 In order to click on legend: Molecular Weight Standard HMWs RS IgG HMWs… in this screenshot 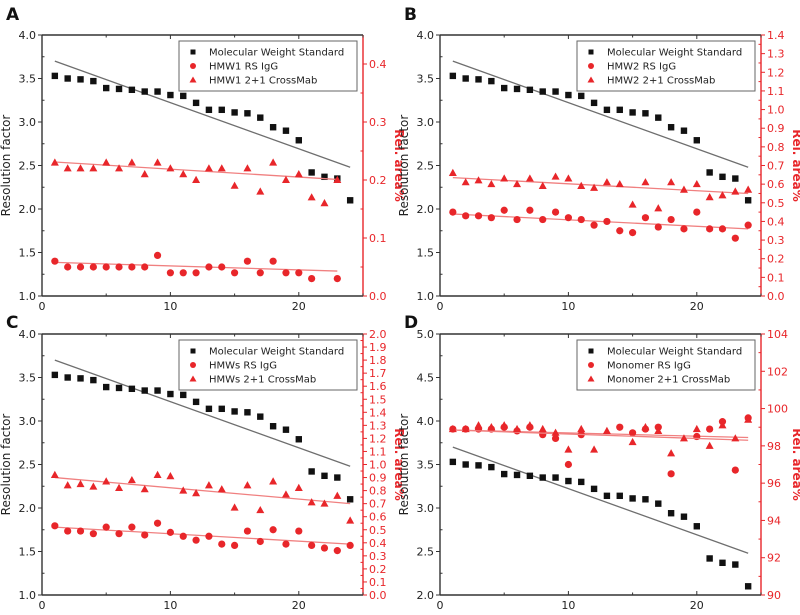, I will do `click(268, 365)`.